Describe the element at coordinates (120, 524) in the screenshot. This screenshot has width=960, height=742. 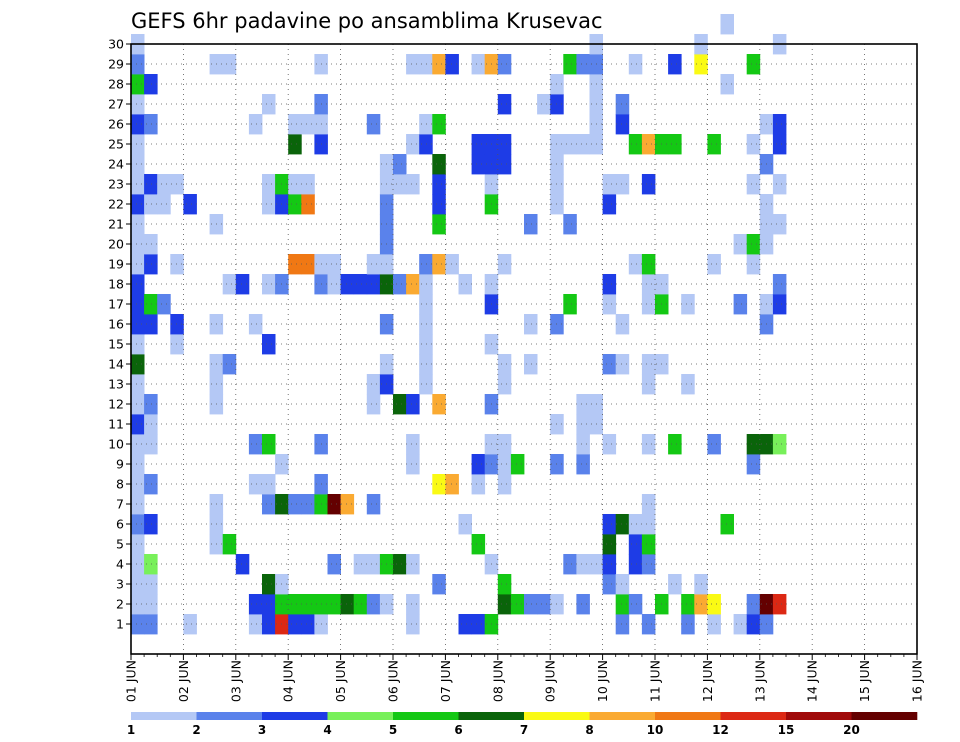
I see `y-tick-label: 6` at that location.